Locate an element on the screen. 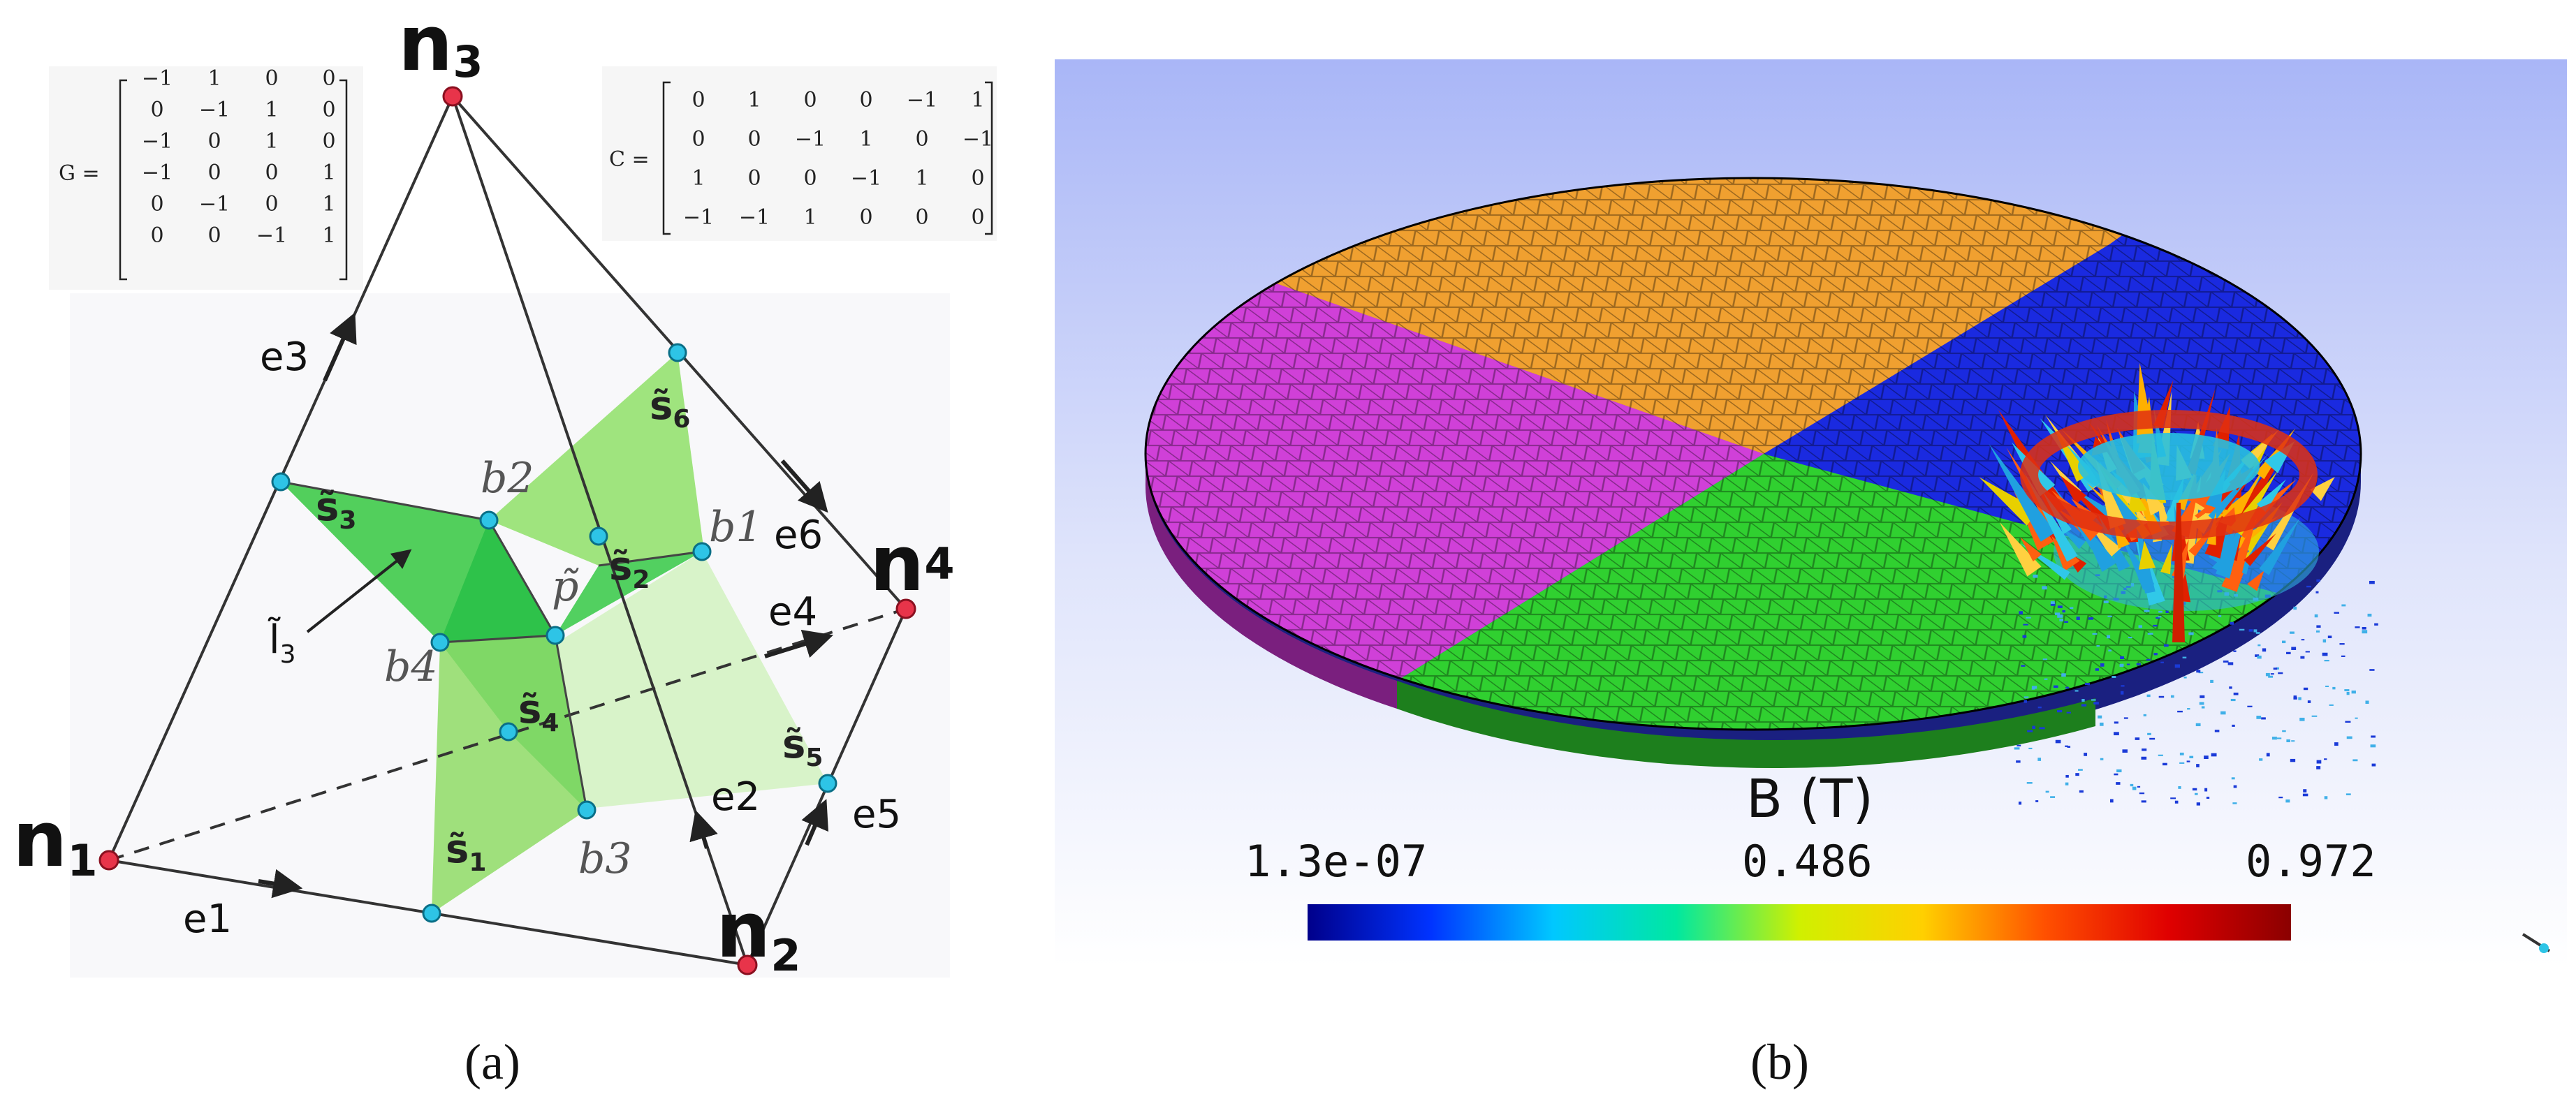 This screenshot has width=2576, height=1106. disc-side-mid is located at coordinates (1746, 724).